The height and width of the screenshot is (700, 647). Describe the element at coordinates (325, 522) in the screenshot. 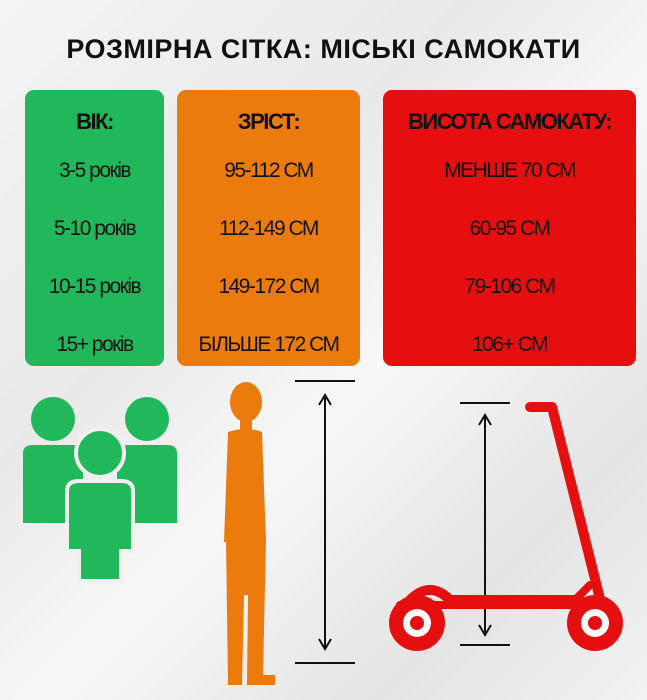

I see `height-arrow-icon` at that location.